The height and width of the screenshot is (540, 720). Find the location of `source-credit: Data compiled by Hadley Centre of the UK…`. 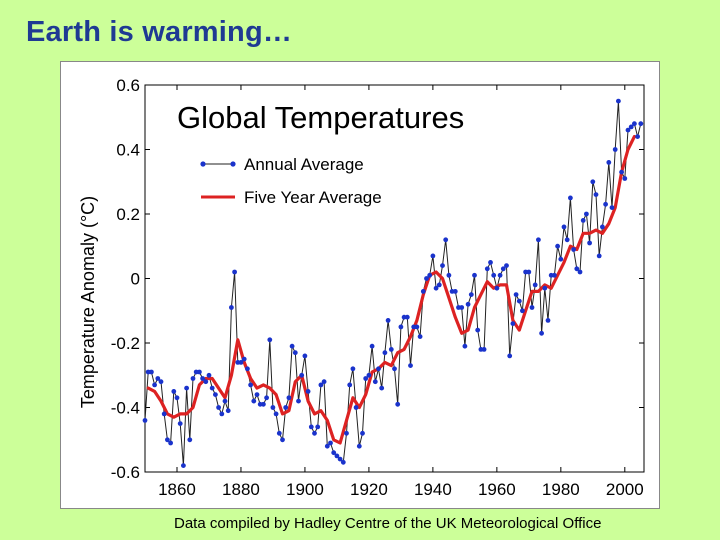

source-credit: Data compiled by Hadley Centre of the UK… is located at coordinates (388, 523).